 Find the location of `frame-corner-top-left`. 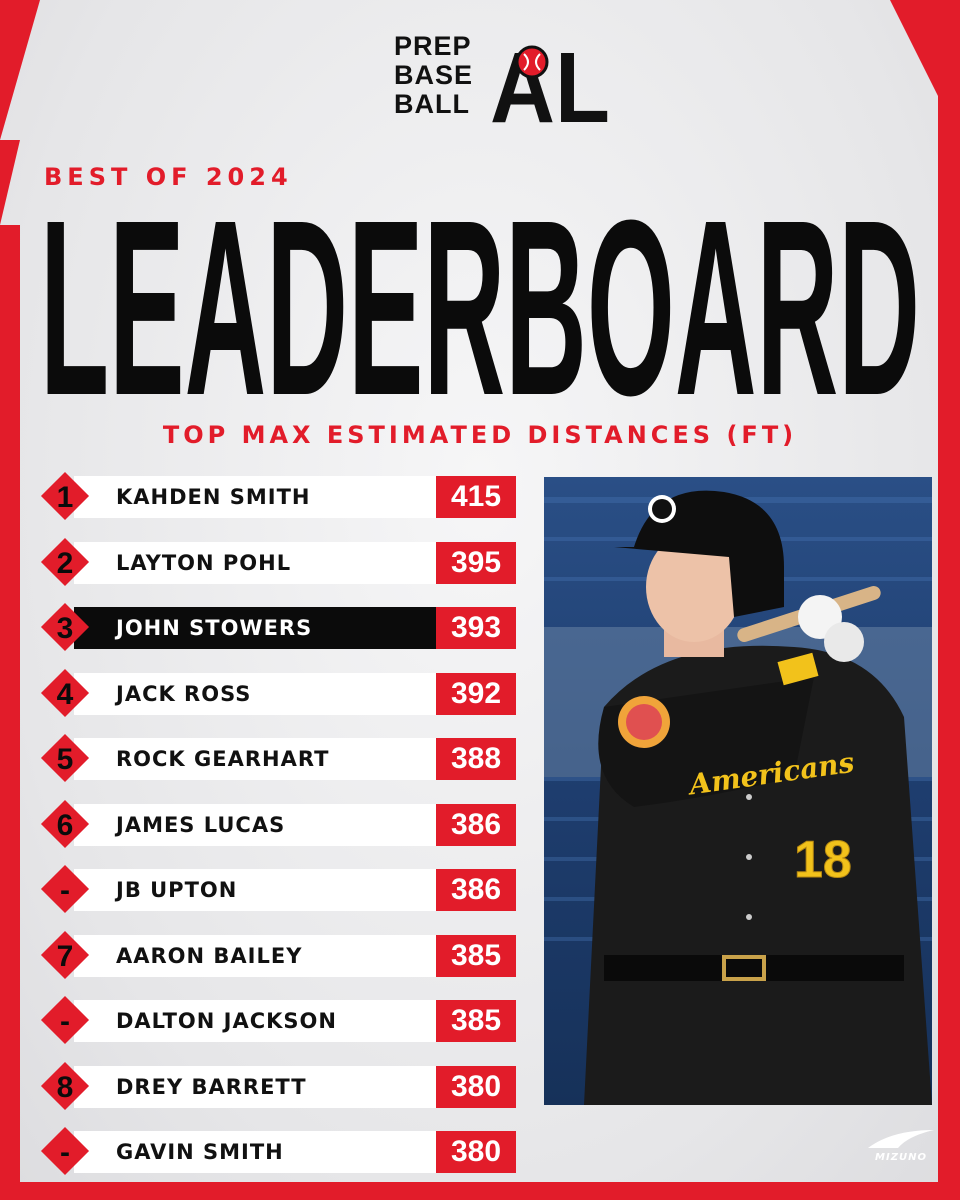

frame-corner-top-left is located at coordinates (20, 70).